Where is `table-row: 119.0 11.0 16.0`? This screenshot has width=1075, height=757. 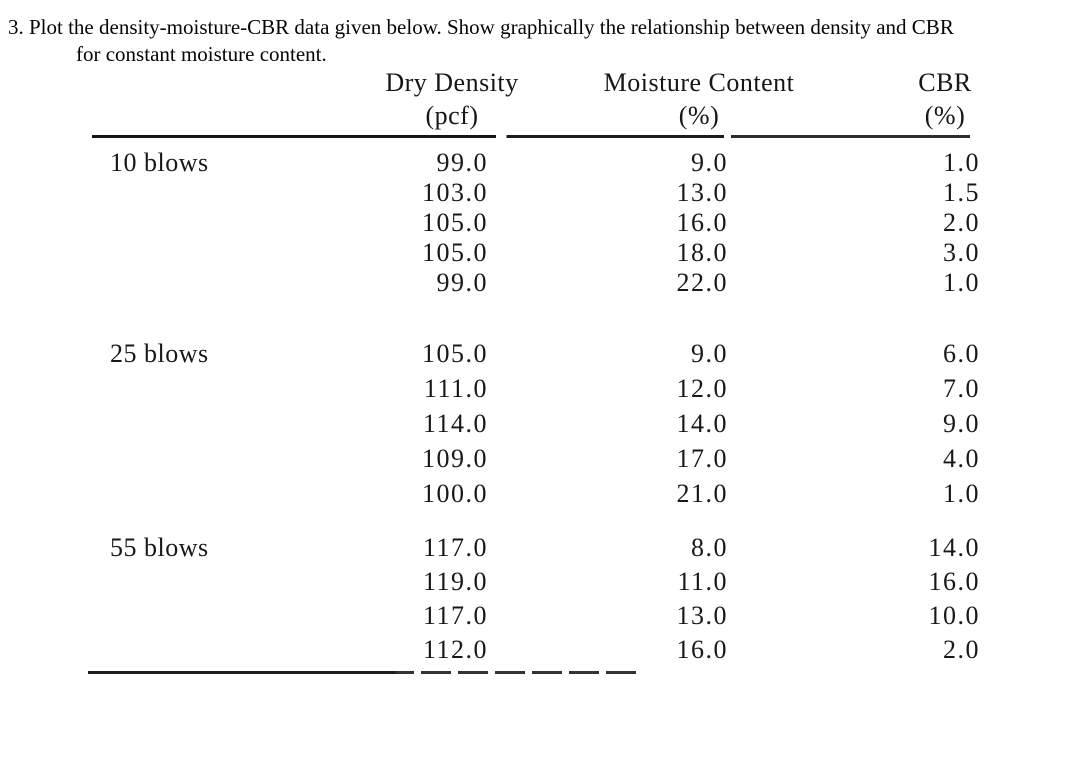
table-row: 119.0 11.0 16.0 is located at coordinates (535, 582).